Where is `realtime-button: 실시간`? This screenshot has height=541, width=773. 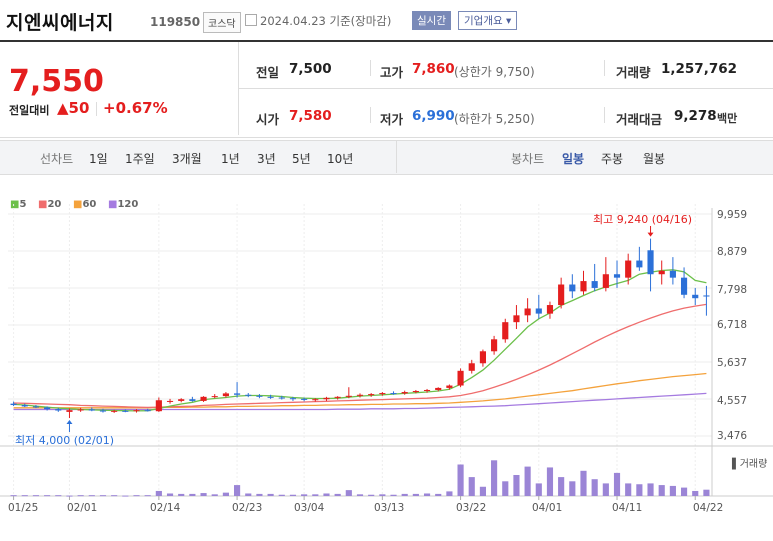 realtime-button: 실시간 is located at coordinates (431, 20).